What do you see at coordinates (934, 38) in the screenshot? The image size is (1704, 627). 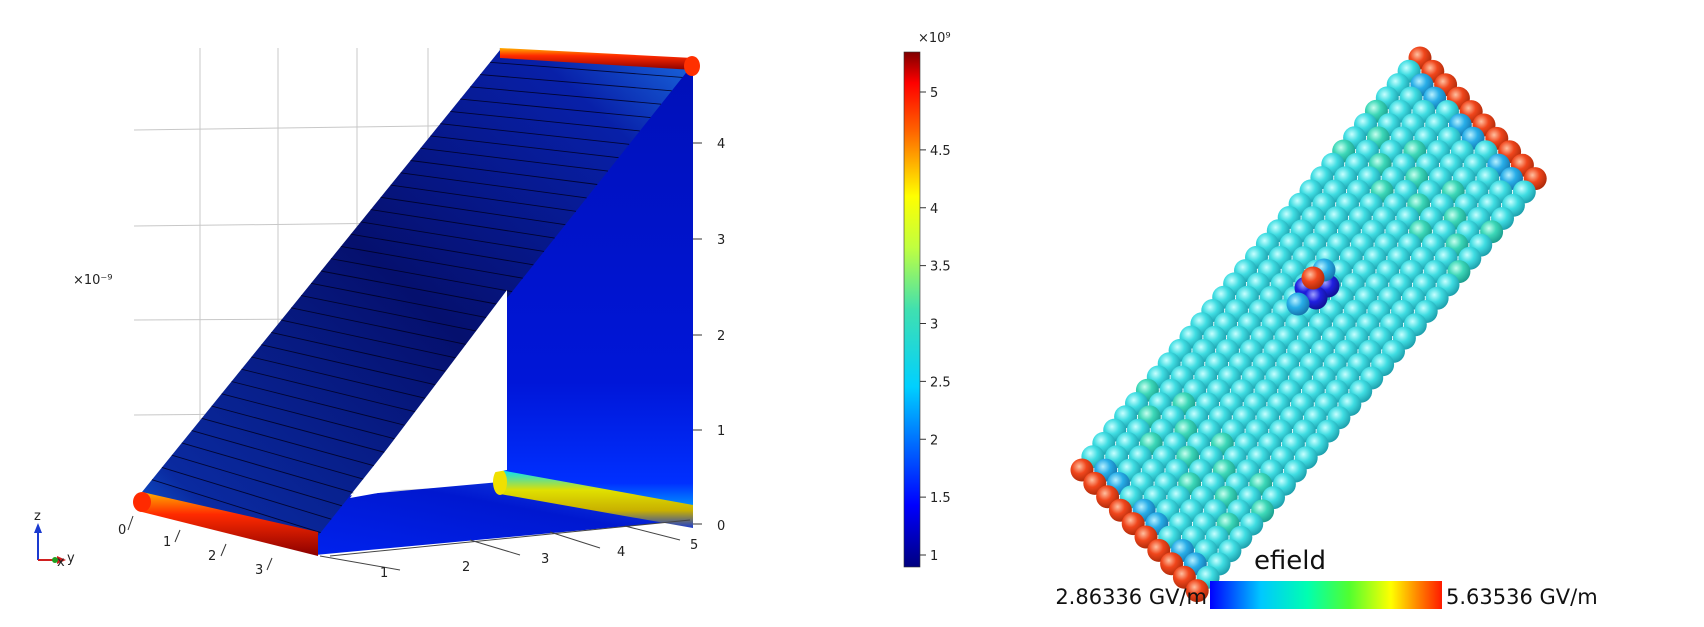 I see `colorbar-multiplier: ×10⁹` at bounding box center [934, 38].